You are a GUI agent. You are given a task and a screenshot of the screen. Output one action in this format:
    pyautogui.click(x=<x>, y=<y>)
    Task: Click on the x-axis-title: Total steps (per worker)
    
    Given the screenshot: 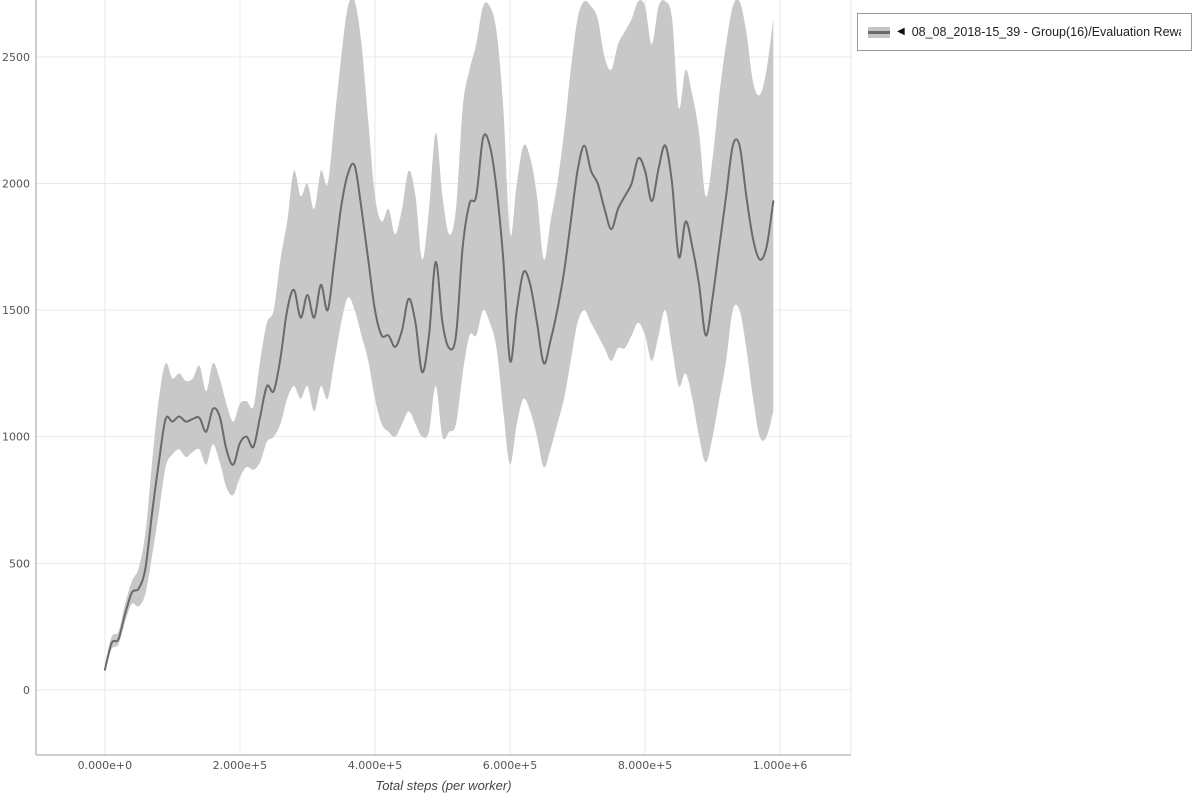 What is the action you would take?
    pyautogui.click(x=443, y=785)
    